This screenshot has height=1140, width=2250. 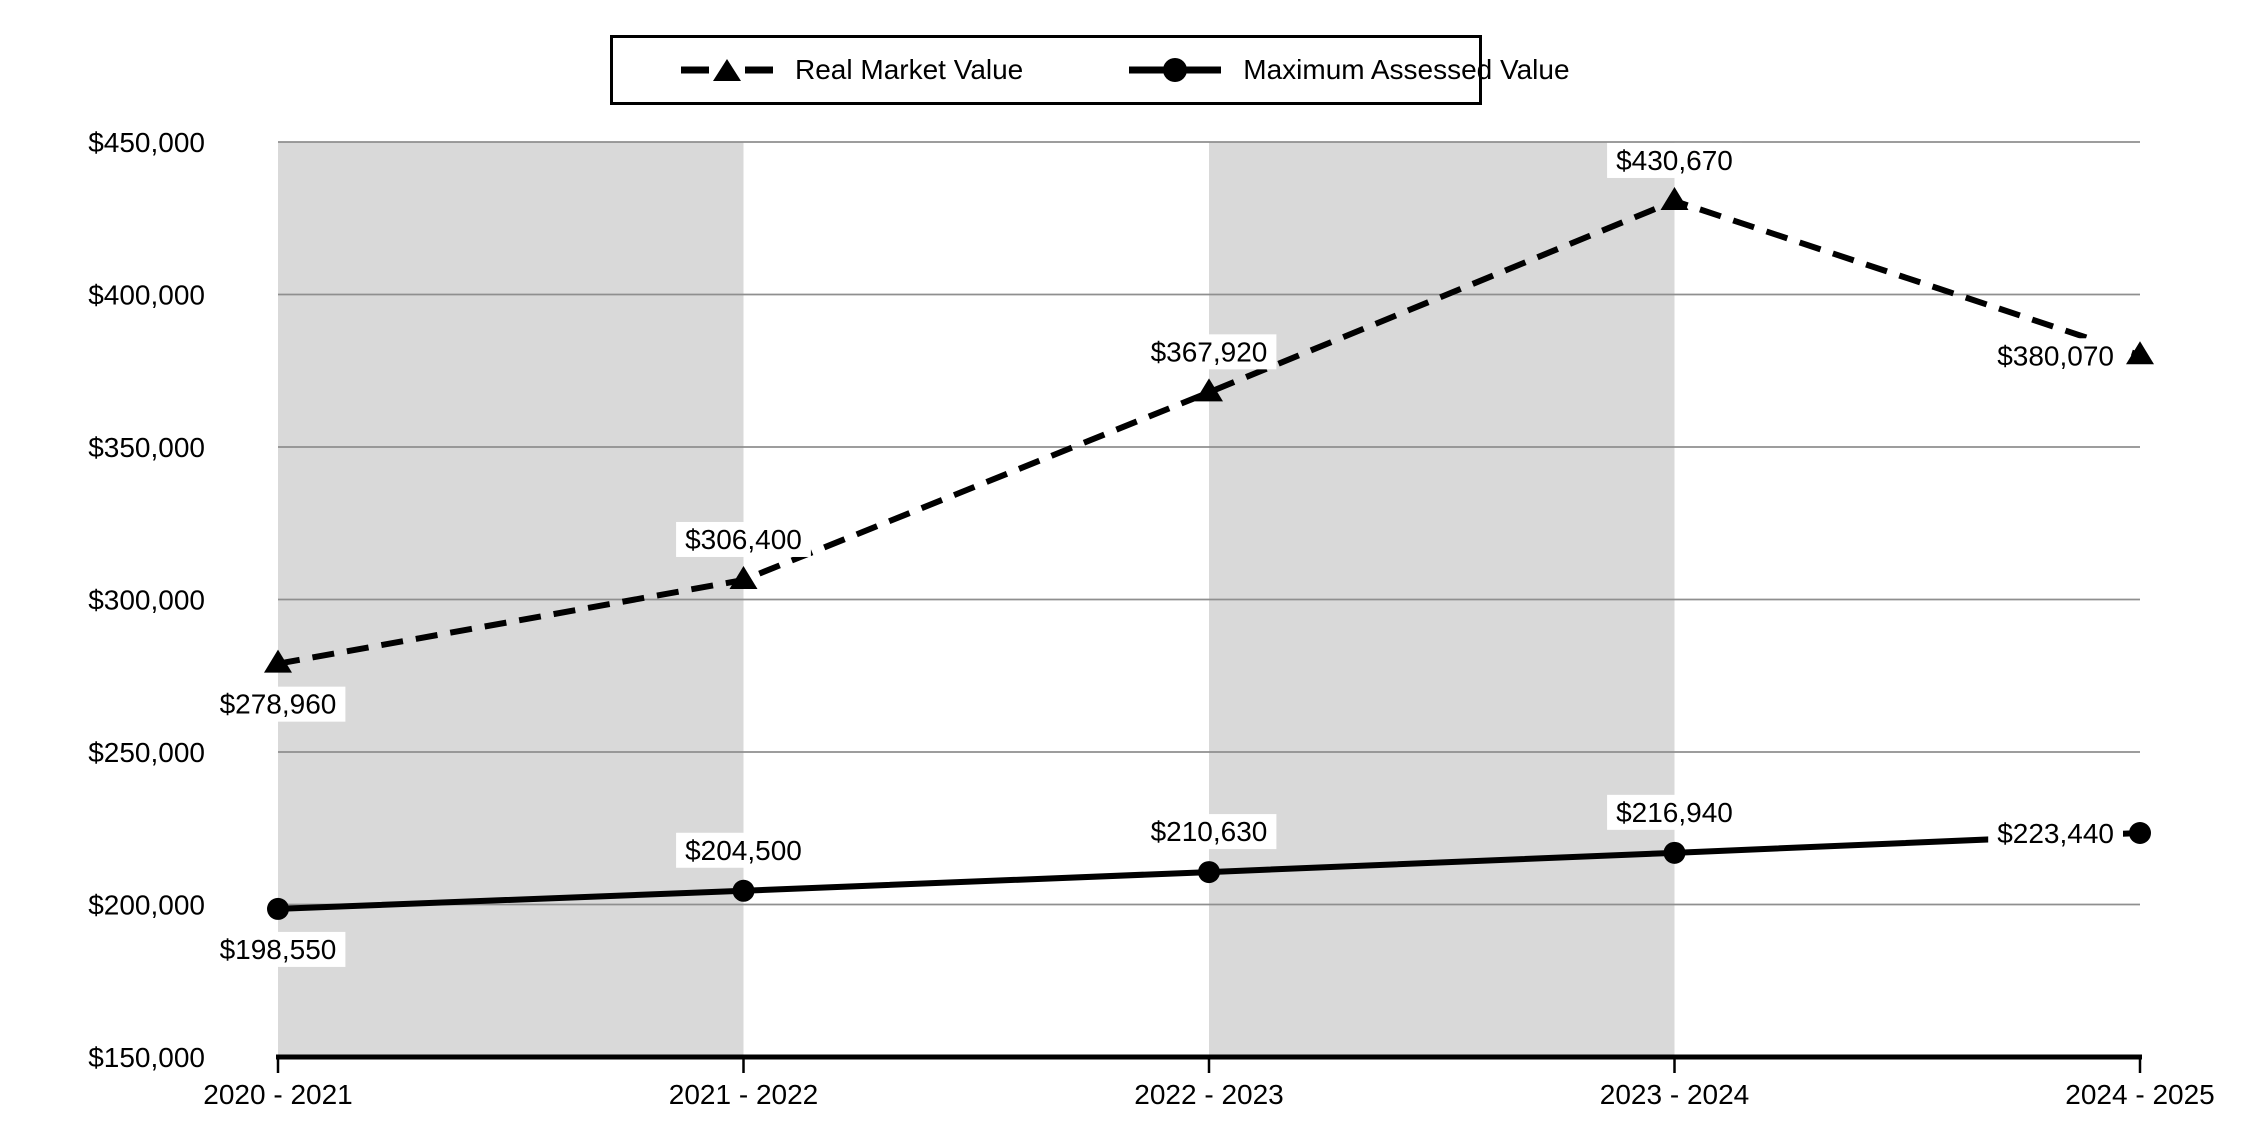 I want to click on data-label: $216,940, so click(x=1674, y=812).